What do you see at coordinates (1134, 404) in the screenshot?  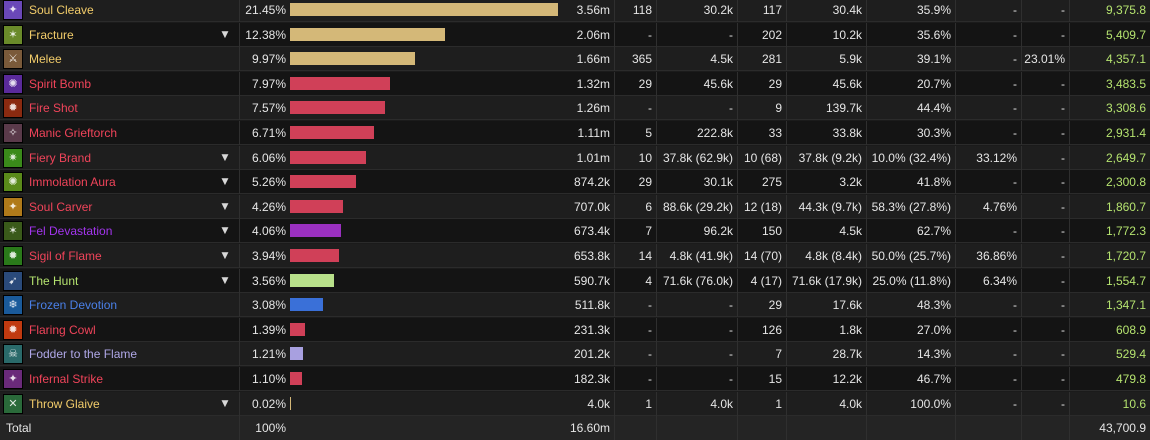 I see `dps-cell: 10.6` at bounding box center [1134, 404].